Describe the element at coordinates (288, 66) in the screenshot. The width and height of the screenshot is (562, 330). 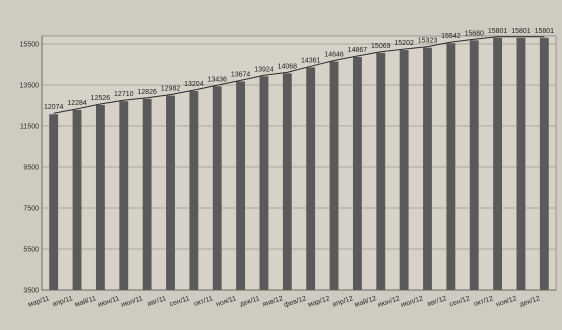
I see `data-label: 14068` at that location.